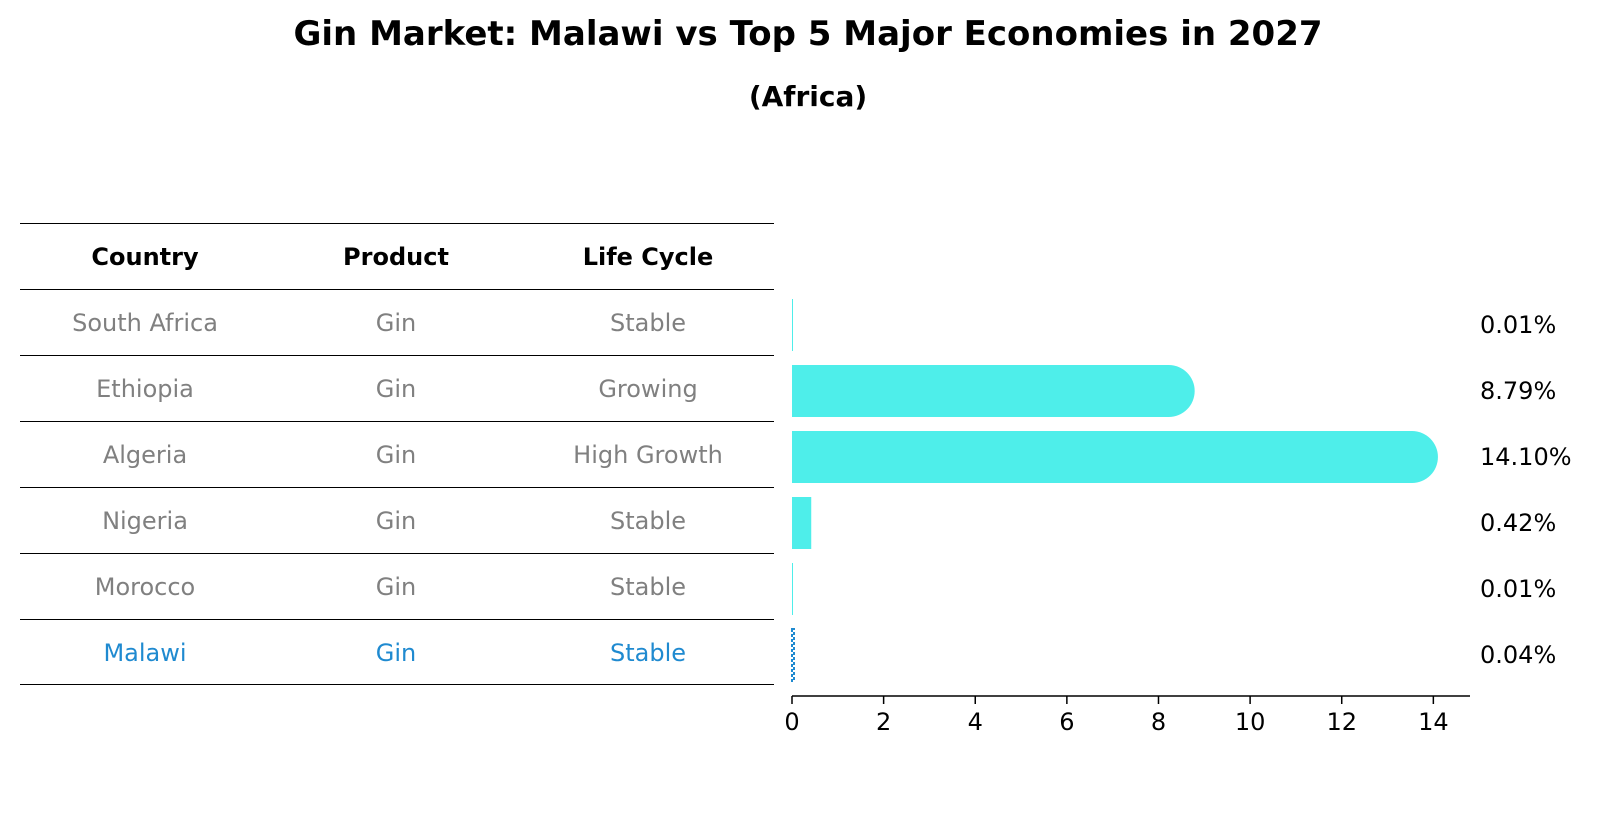  I want to click on x-tick-label: 8, so click(1158, 722).